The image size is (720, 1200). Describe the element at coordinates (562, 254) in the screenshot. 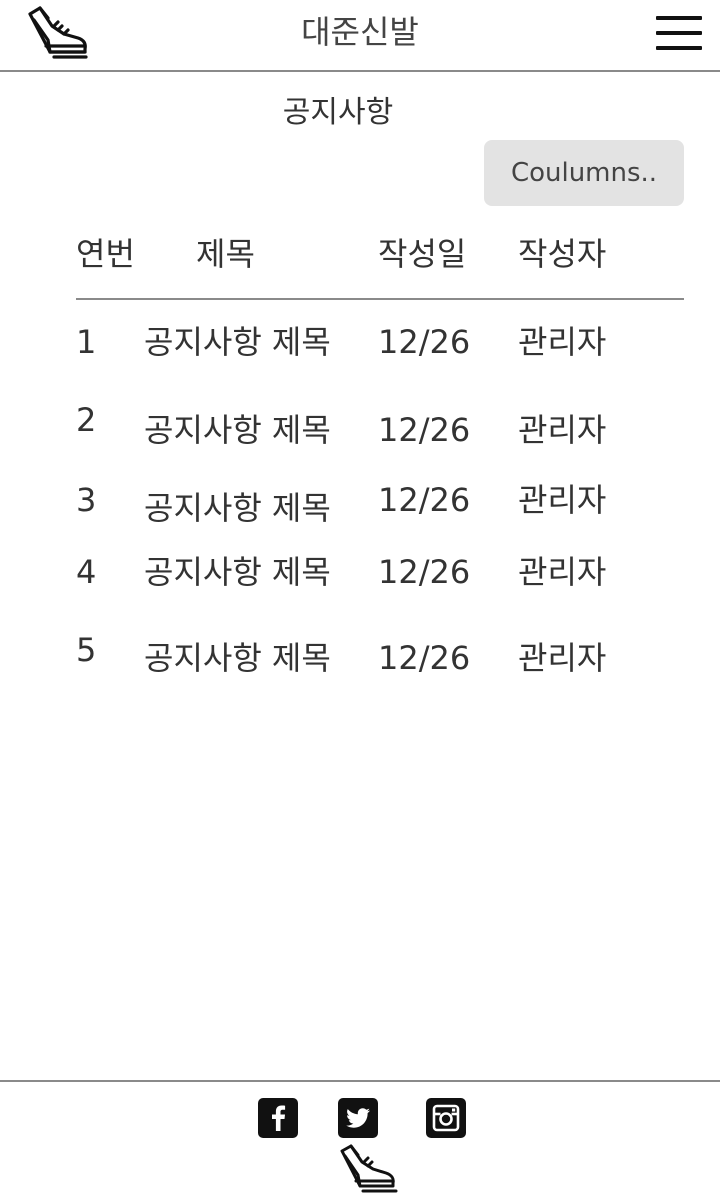

I see `column-header-author: 작성자` at that location.